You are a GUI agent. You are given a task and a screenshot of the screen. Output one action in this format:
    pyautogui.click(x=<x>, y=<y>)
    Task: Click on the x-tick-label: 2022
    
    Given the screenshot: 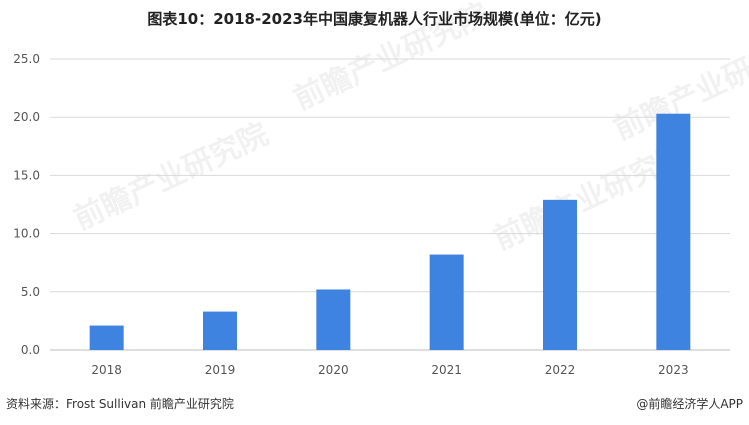 What is the action you would take?
    pyautogui.click(x=560, y=370)
    